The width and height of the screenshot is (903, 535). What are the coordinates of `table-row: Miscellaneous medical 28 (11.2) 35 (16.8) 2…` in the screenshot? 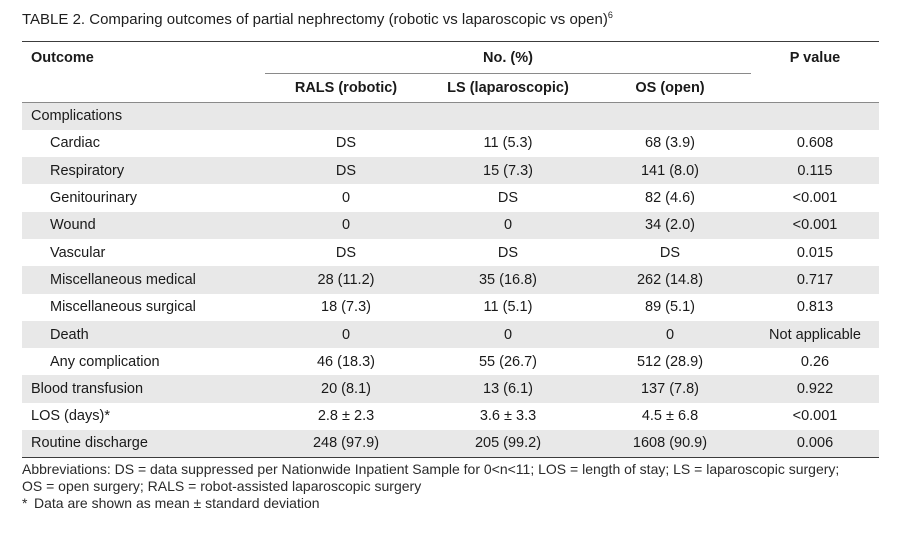 It's located at (450, 280).